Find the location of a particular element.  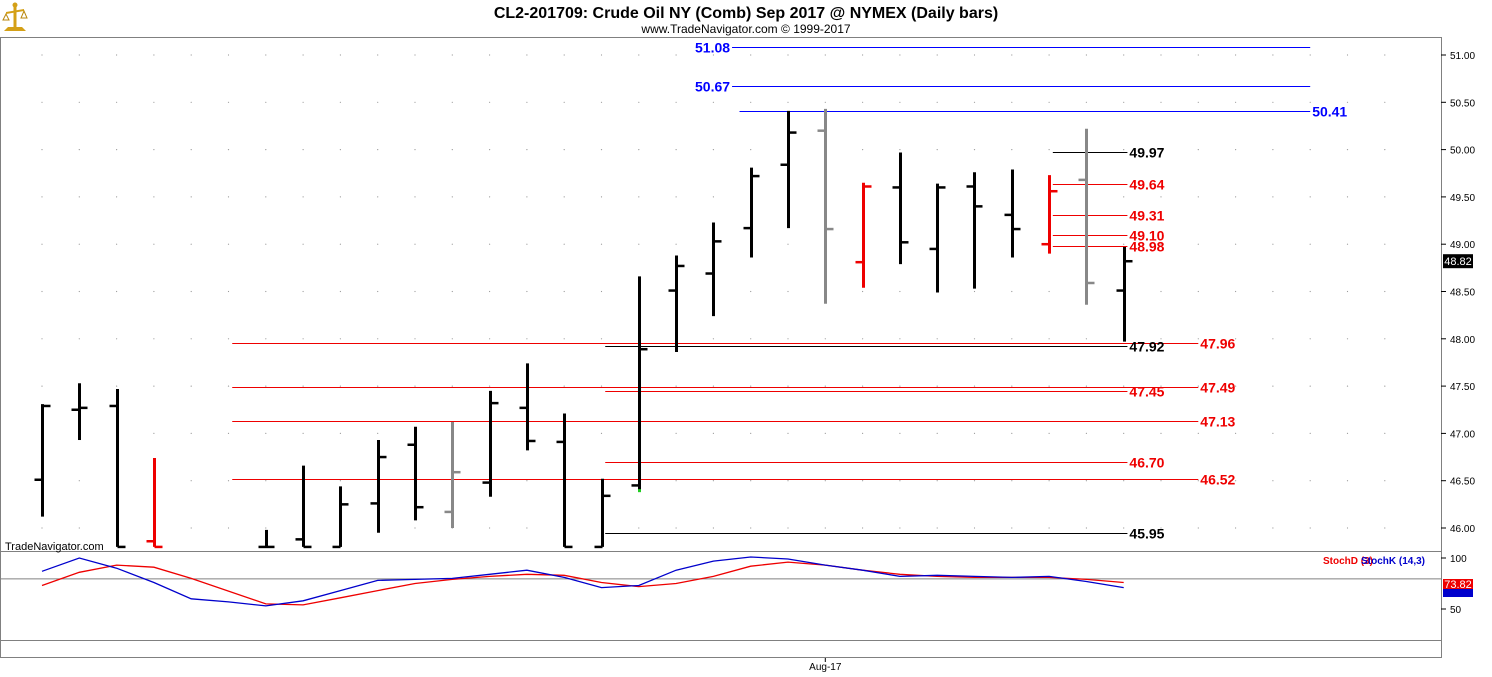

level-label: 48.98 is located at coordinates (1146, 247).